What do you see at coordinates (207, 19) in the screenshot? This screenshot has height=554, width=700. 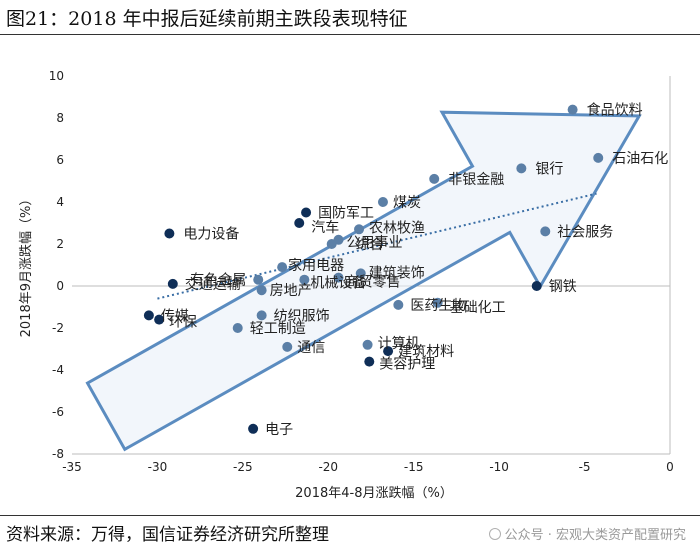 I see `figure-title: 图21：2018 年中报后延续前期主跌段表现特征` at bounding box center [207, 19].